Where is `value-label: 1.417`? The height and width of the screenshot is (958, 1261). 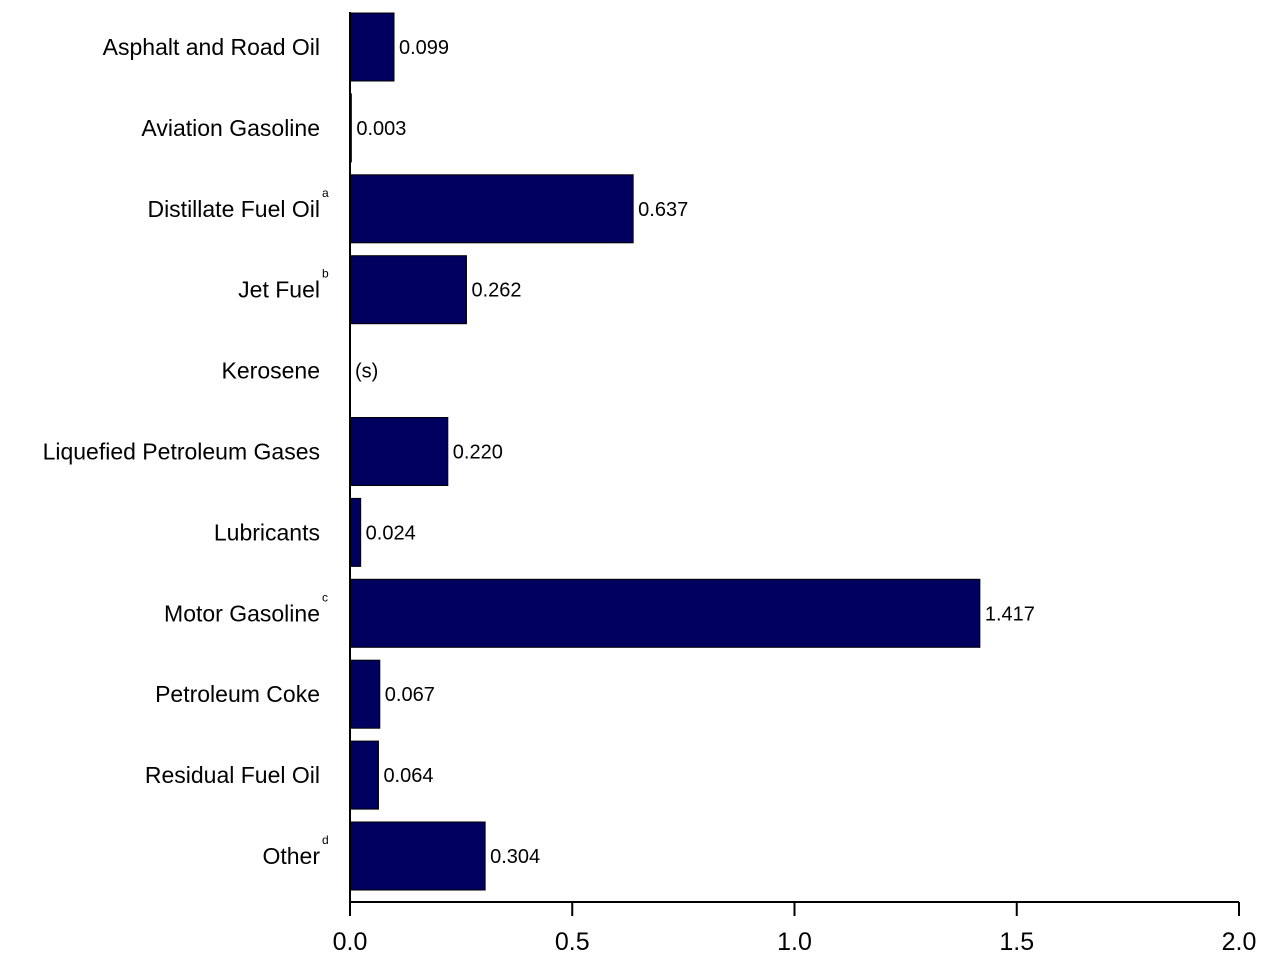 value-label: 1.417 is located at coordinates (1010, 614).